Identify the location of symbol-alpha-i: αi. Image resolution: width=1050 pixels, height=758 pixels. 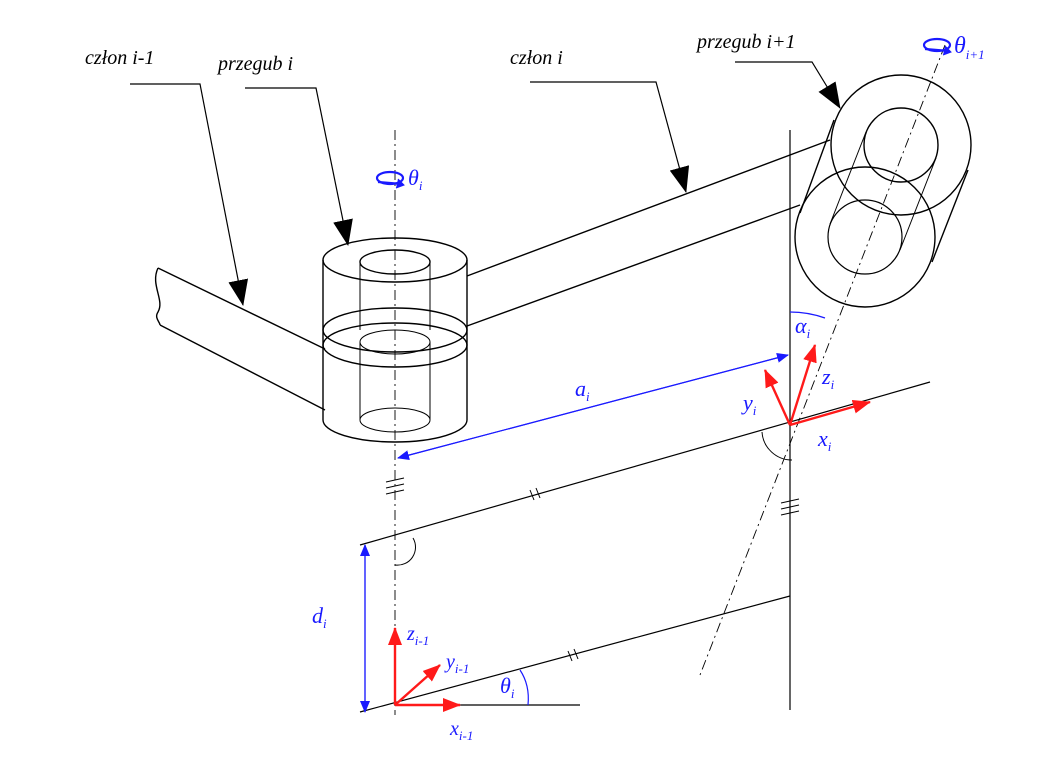
(803, 327).